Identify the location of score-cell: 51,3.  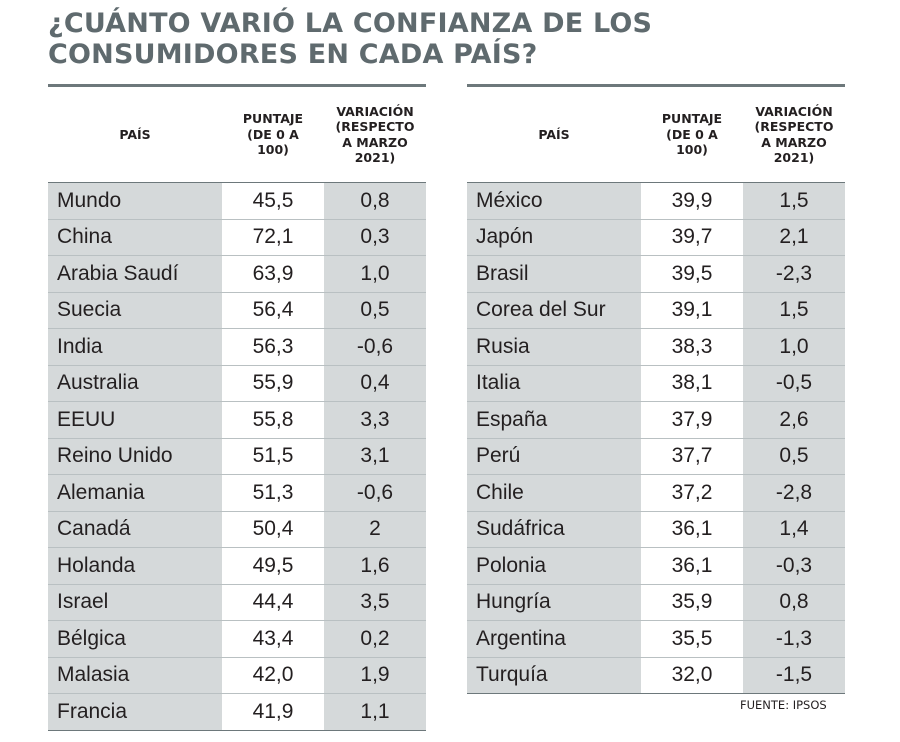
(273, 493).